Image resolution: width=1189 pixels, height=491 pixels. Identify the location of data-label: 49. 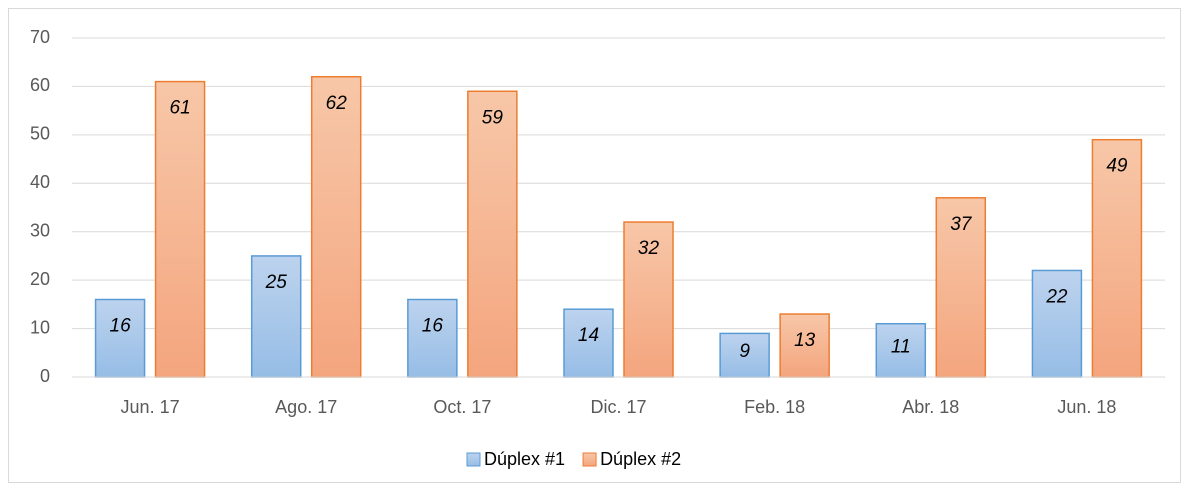
(1117, 166).